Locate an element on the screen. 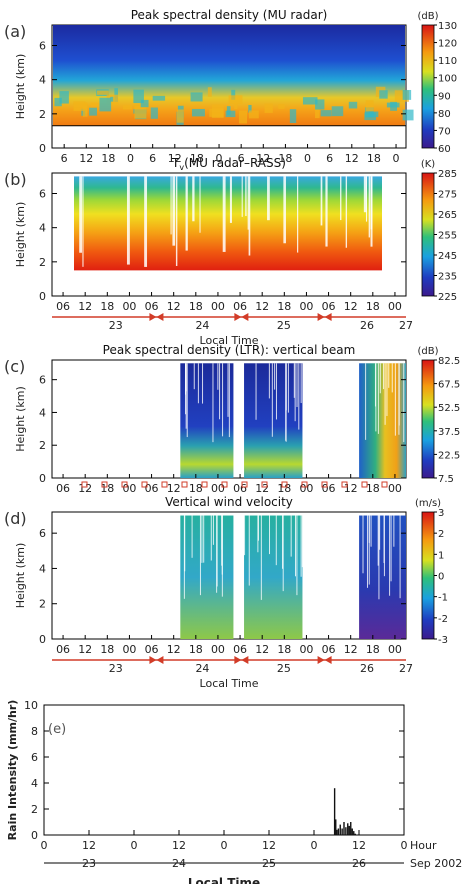 Image resolution: width=474 pixels, height=884 pixels. panel-label: (b) is located at coordinates (15, 179).